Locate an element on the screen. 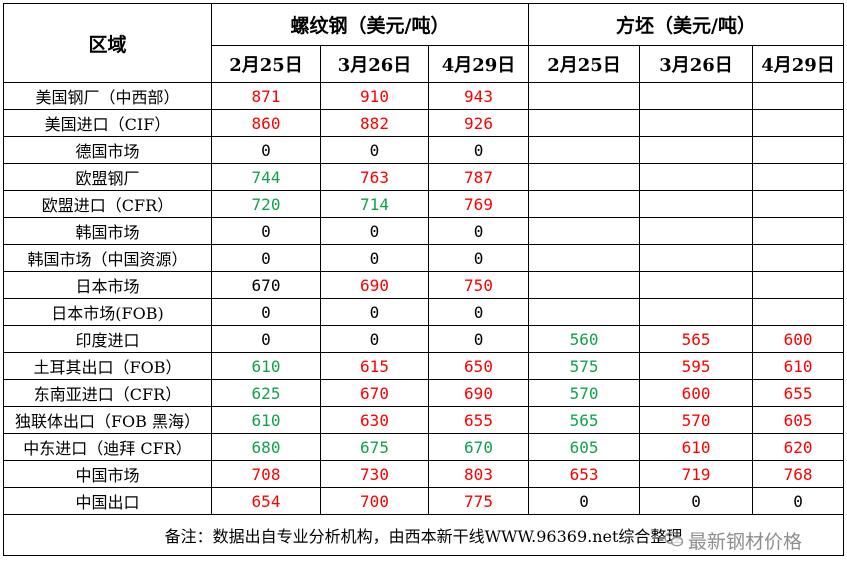 Image resolution: width=847 pixels, height=577 pixels. billet-price-cell: 719 is located at coordinates (696, 474).